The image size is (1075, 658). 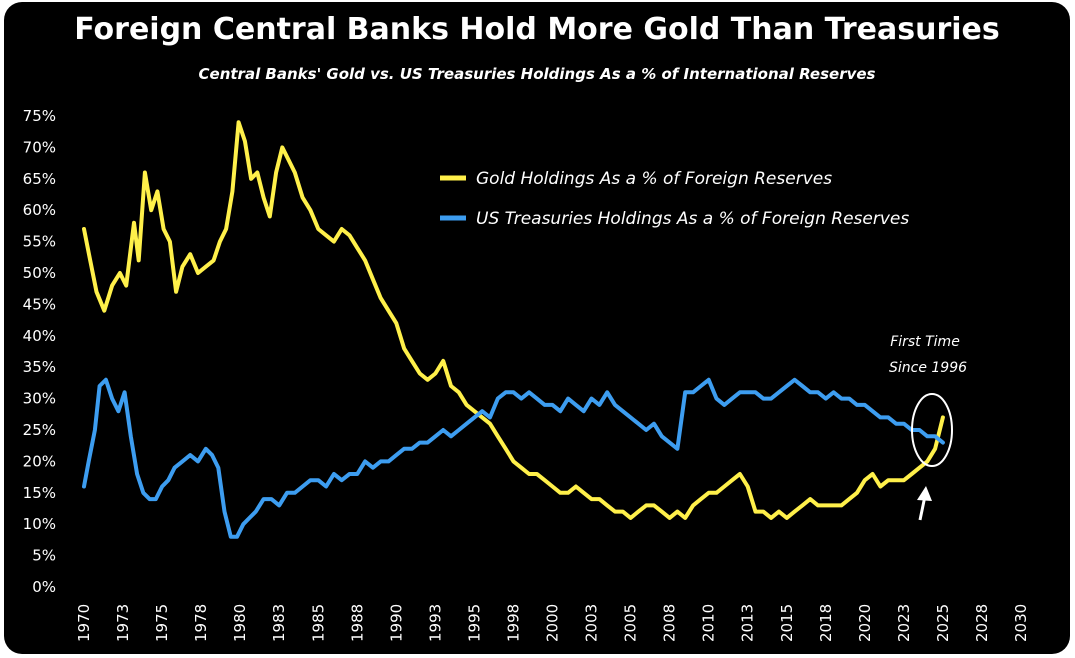 I want to click on y-tick-label: 10%, so click(x=39, y=524).